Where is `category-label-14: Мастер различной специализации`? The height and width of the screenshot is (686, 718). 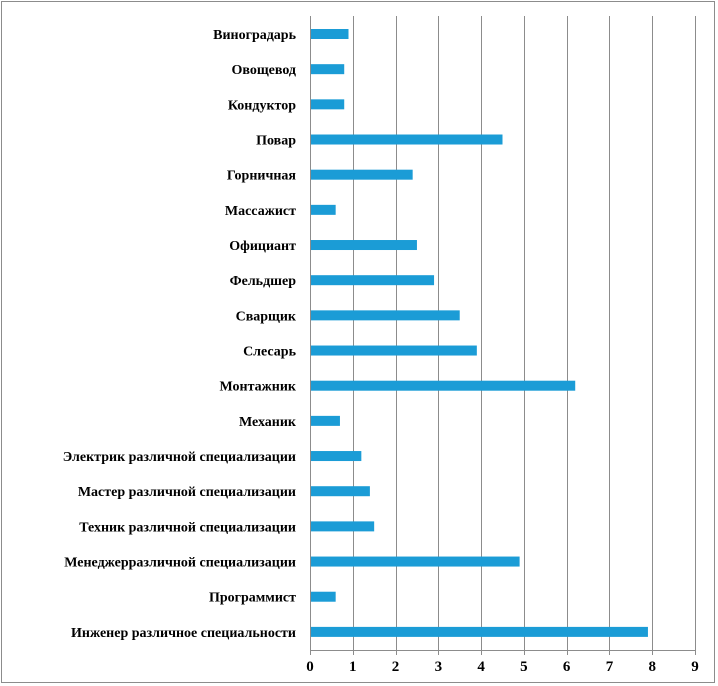
category-label-14: Мастер различной специализации is located at coordinates (187, 492).